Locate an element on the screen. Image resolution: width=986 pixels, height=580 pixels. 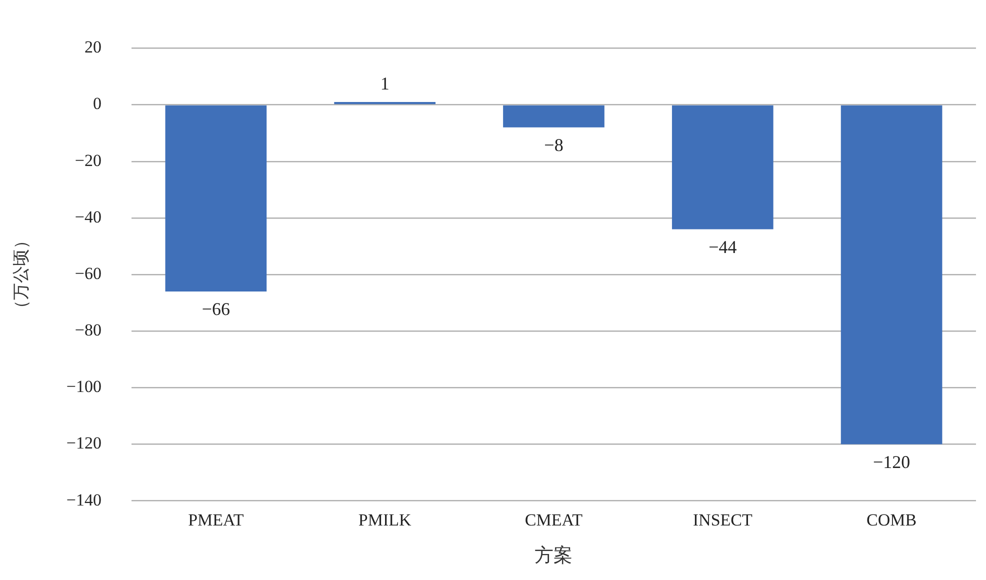
x-tick-label: INSECT is located at coordinates (723, 520).